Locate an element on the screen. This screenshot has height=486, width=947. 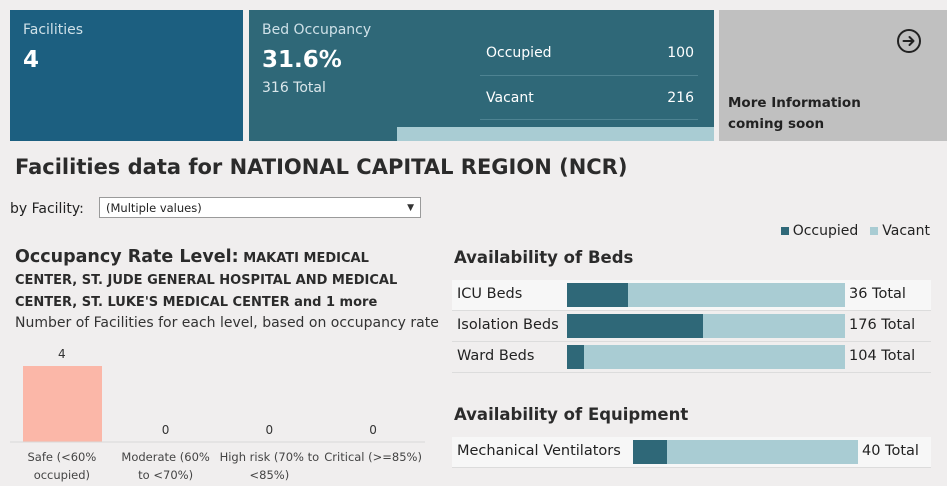
facilities-value: 4 is located at coordinates (31, 60).